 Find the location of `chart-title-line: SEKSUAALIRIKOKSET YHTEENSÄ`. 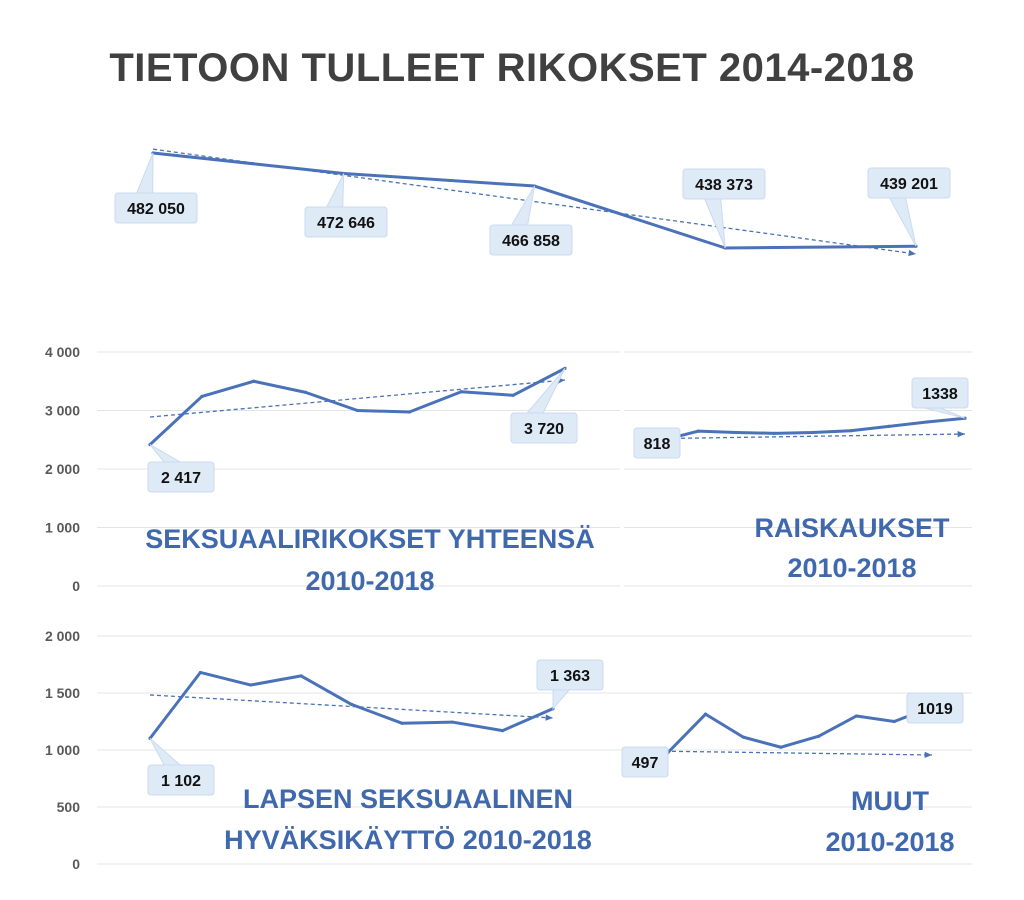

chart-title-line: SEKSUAALIRIKOKSET YHTEENSÄ is located at coordinates (370, 539).